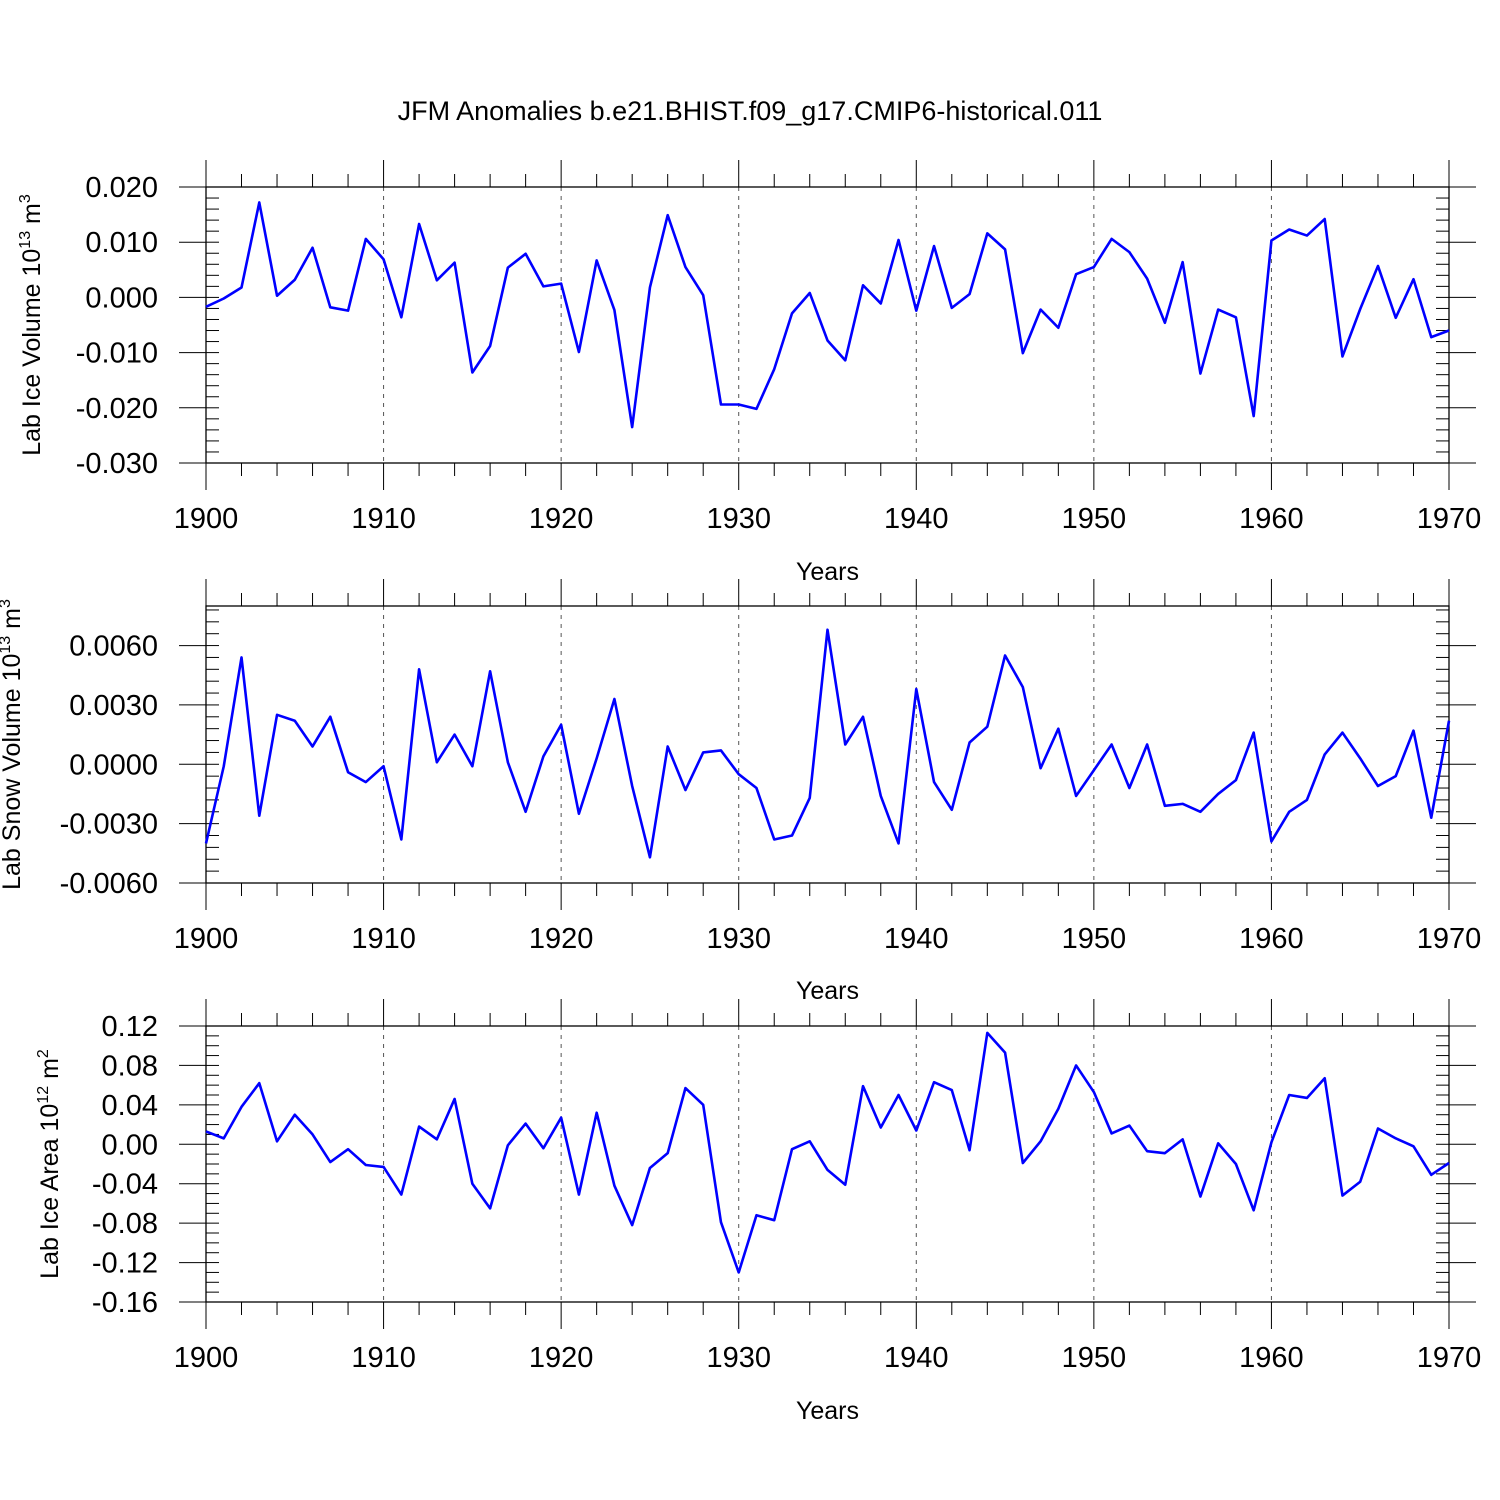  What do you see at coordinates (49, 1164) in the screenshot?
I see `y-axis-label: Lab Ice Area 1012 m2` at bounding box center [49, 1164].